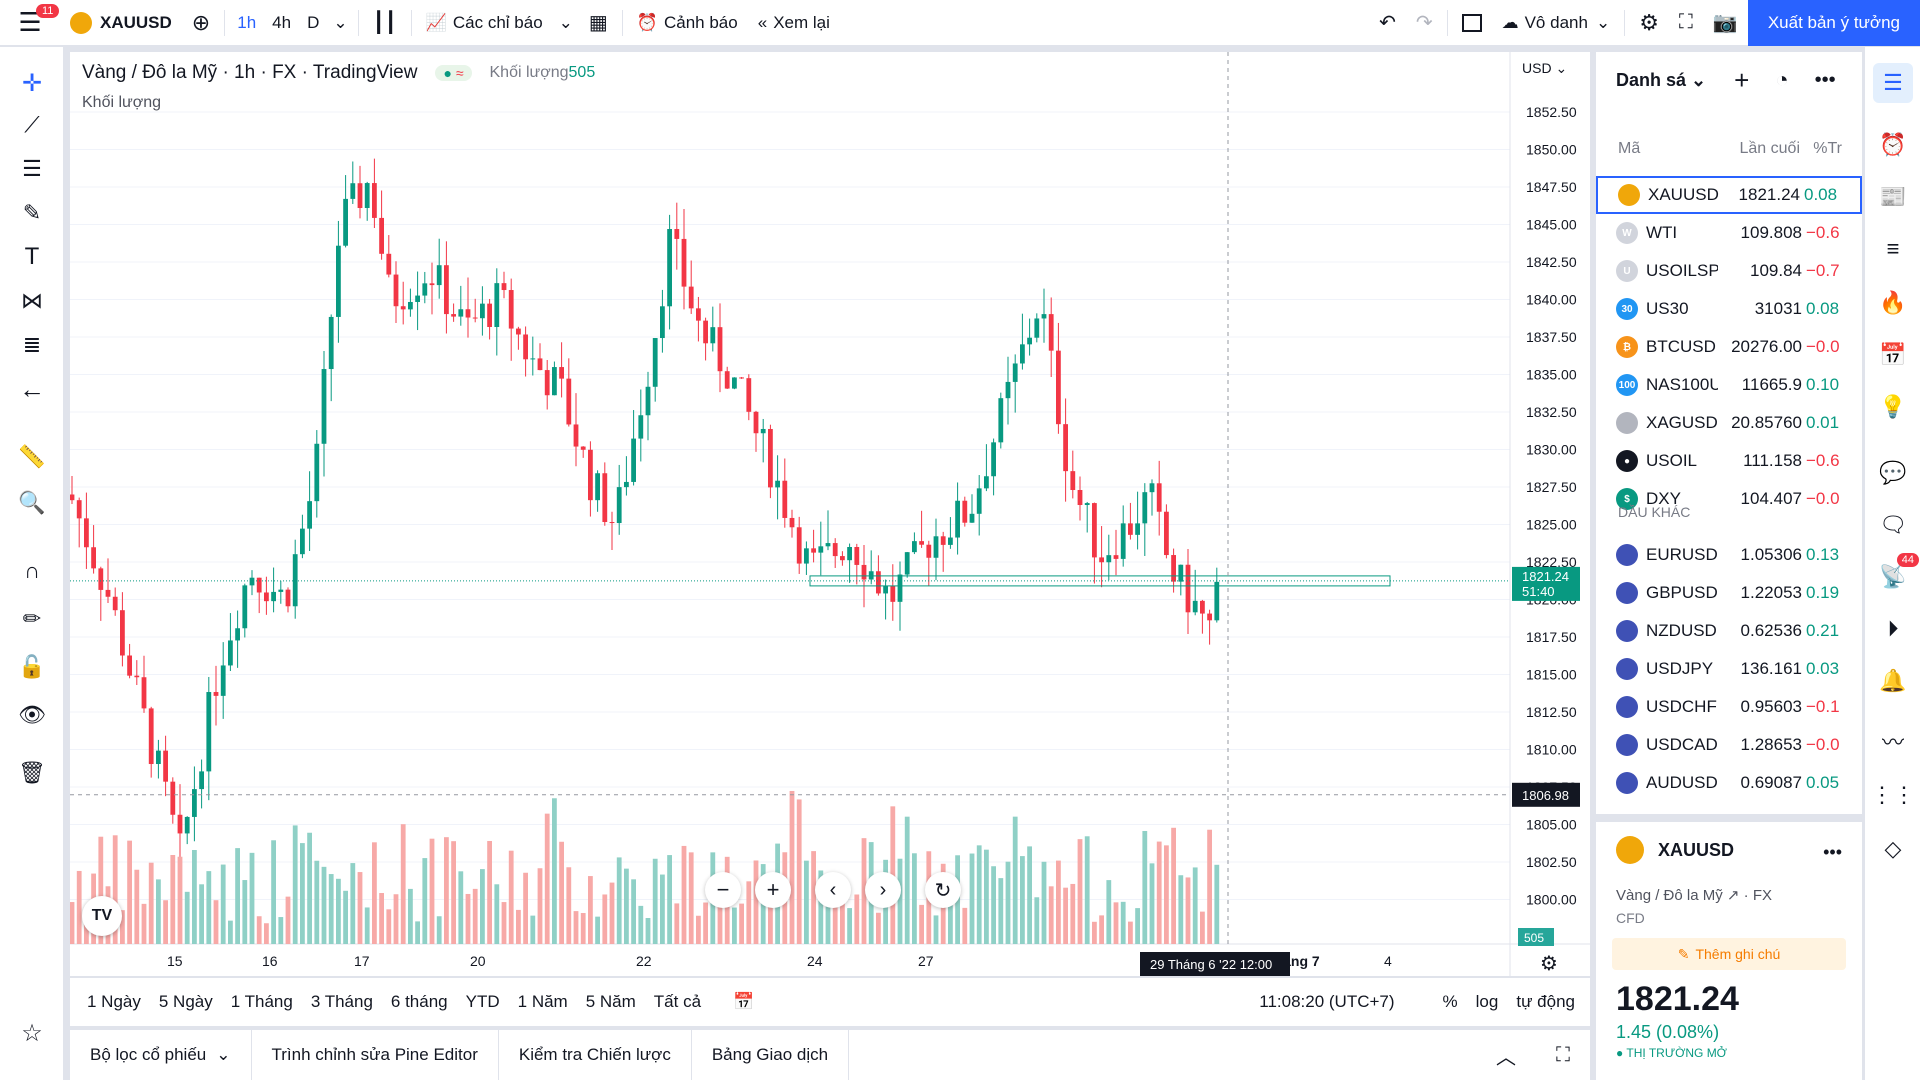  What do you see at coordinates (375, 1055) in the screenshot?
I see `tab-pine-editor: Trình chỉnh sửa Pine Editor` at bounding box center [375, 1055].